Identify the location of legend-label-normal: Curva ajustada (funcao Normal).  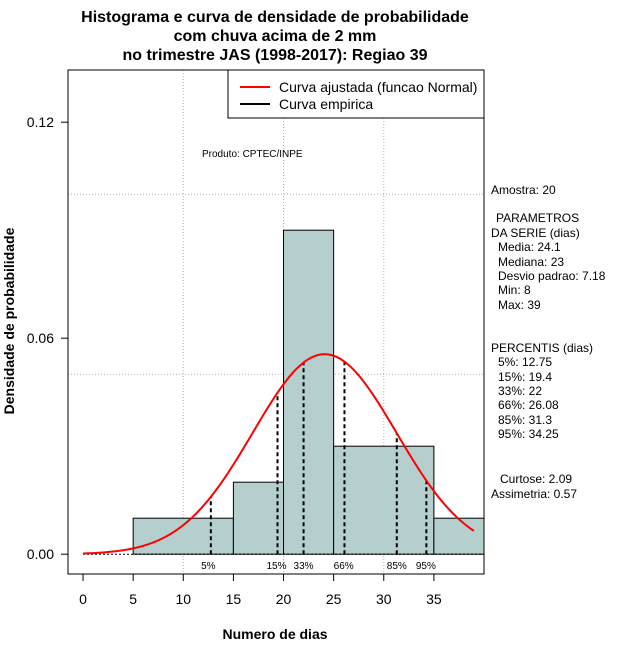
(378, 87).